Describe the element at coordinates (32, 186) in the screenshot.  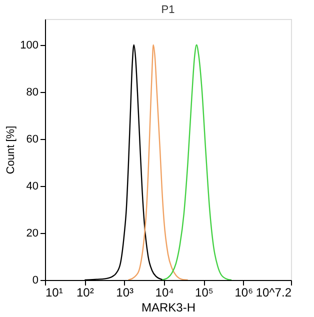
I see `y-tick-label: 40` at that location.